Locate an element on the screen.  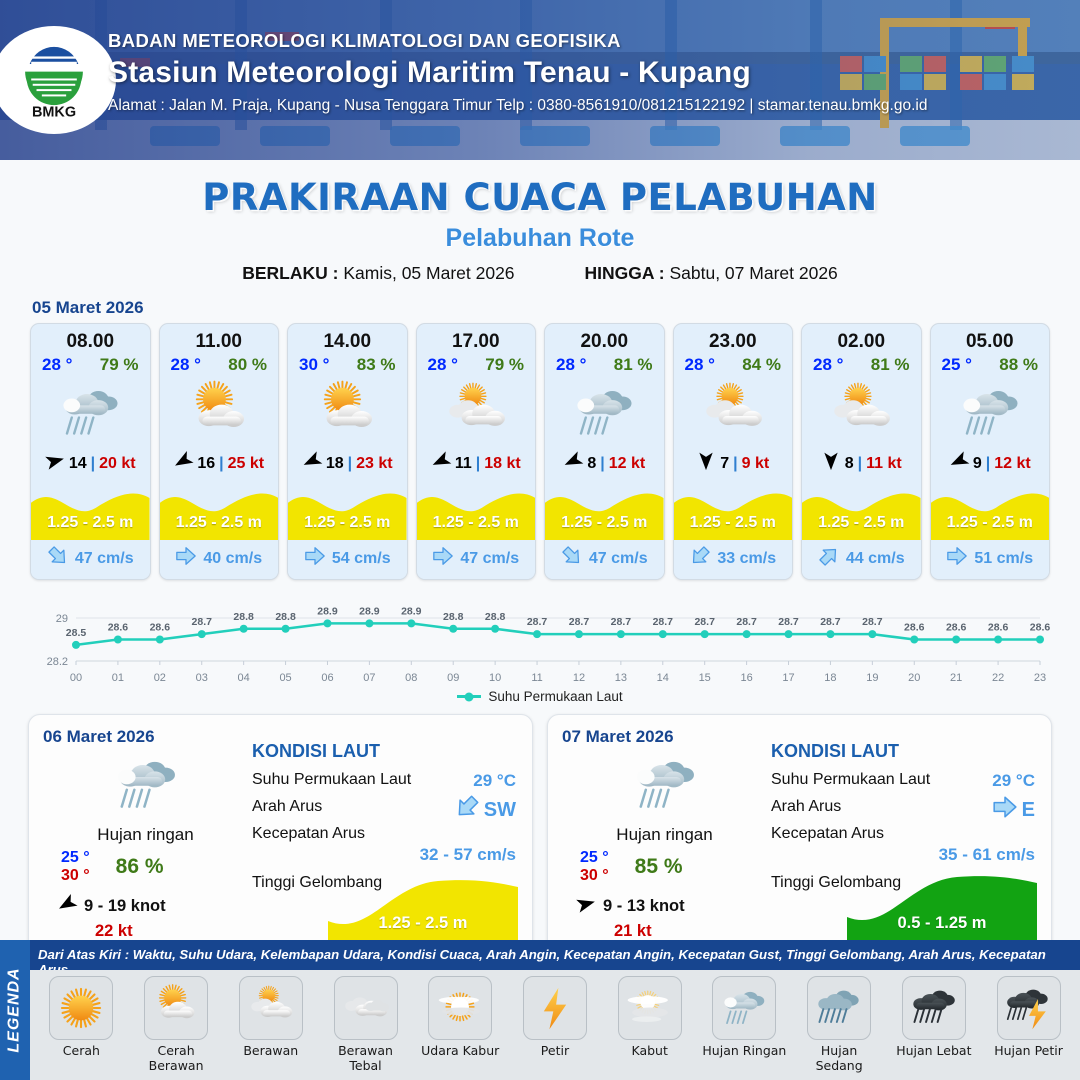
wind-speed: 16 is located at coordinates (206, 463).